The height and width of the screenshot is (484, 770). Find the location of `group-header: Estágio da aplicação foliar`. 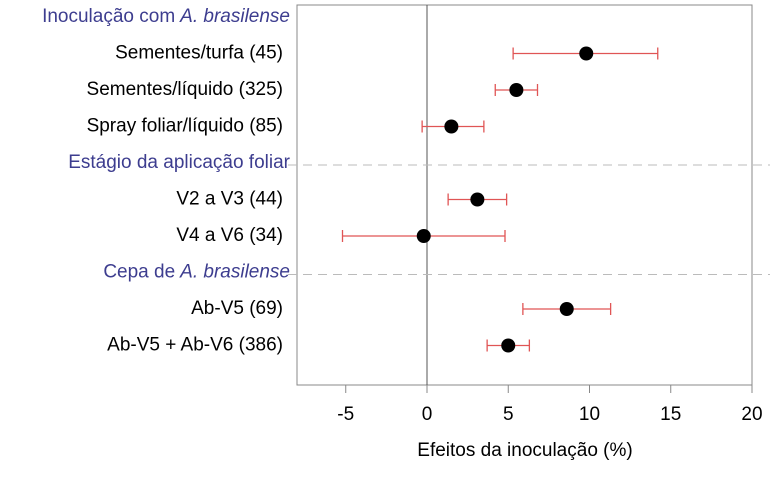

group-header: Estágio da aplicação foliar is located at coordinates (179, 162).